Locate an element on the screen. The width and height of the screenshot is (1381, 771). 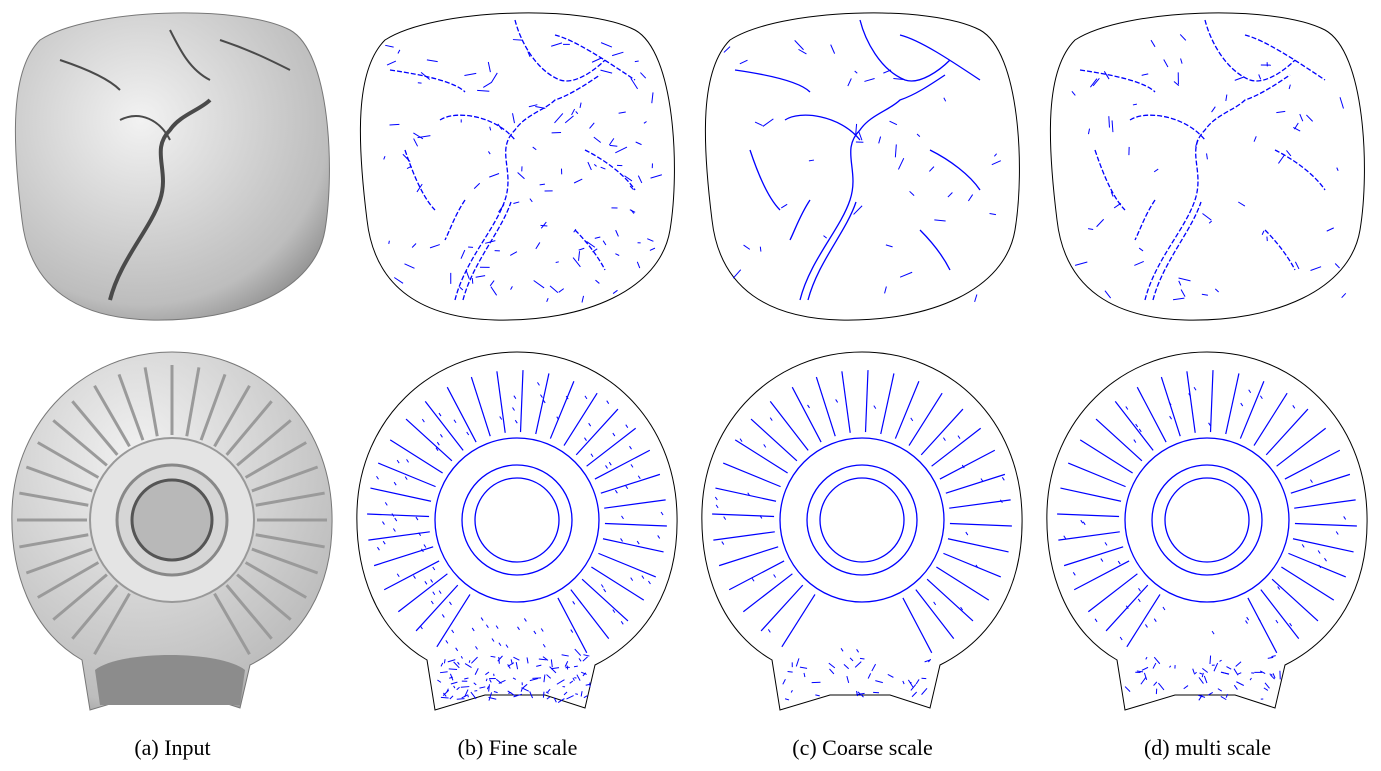
panel-b-row1-lines is located at coordinates (517, 166).